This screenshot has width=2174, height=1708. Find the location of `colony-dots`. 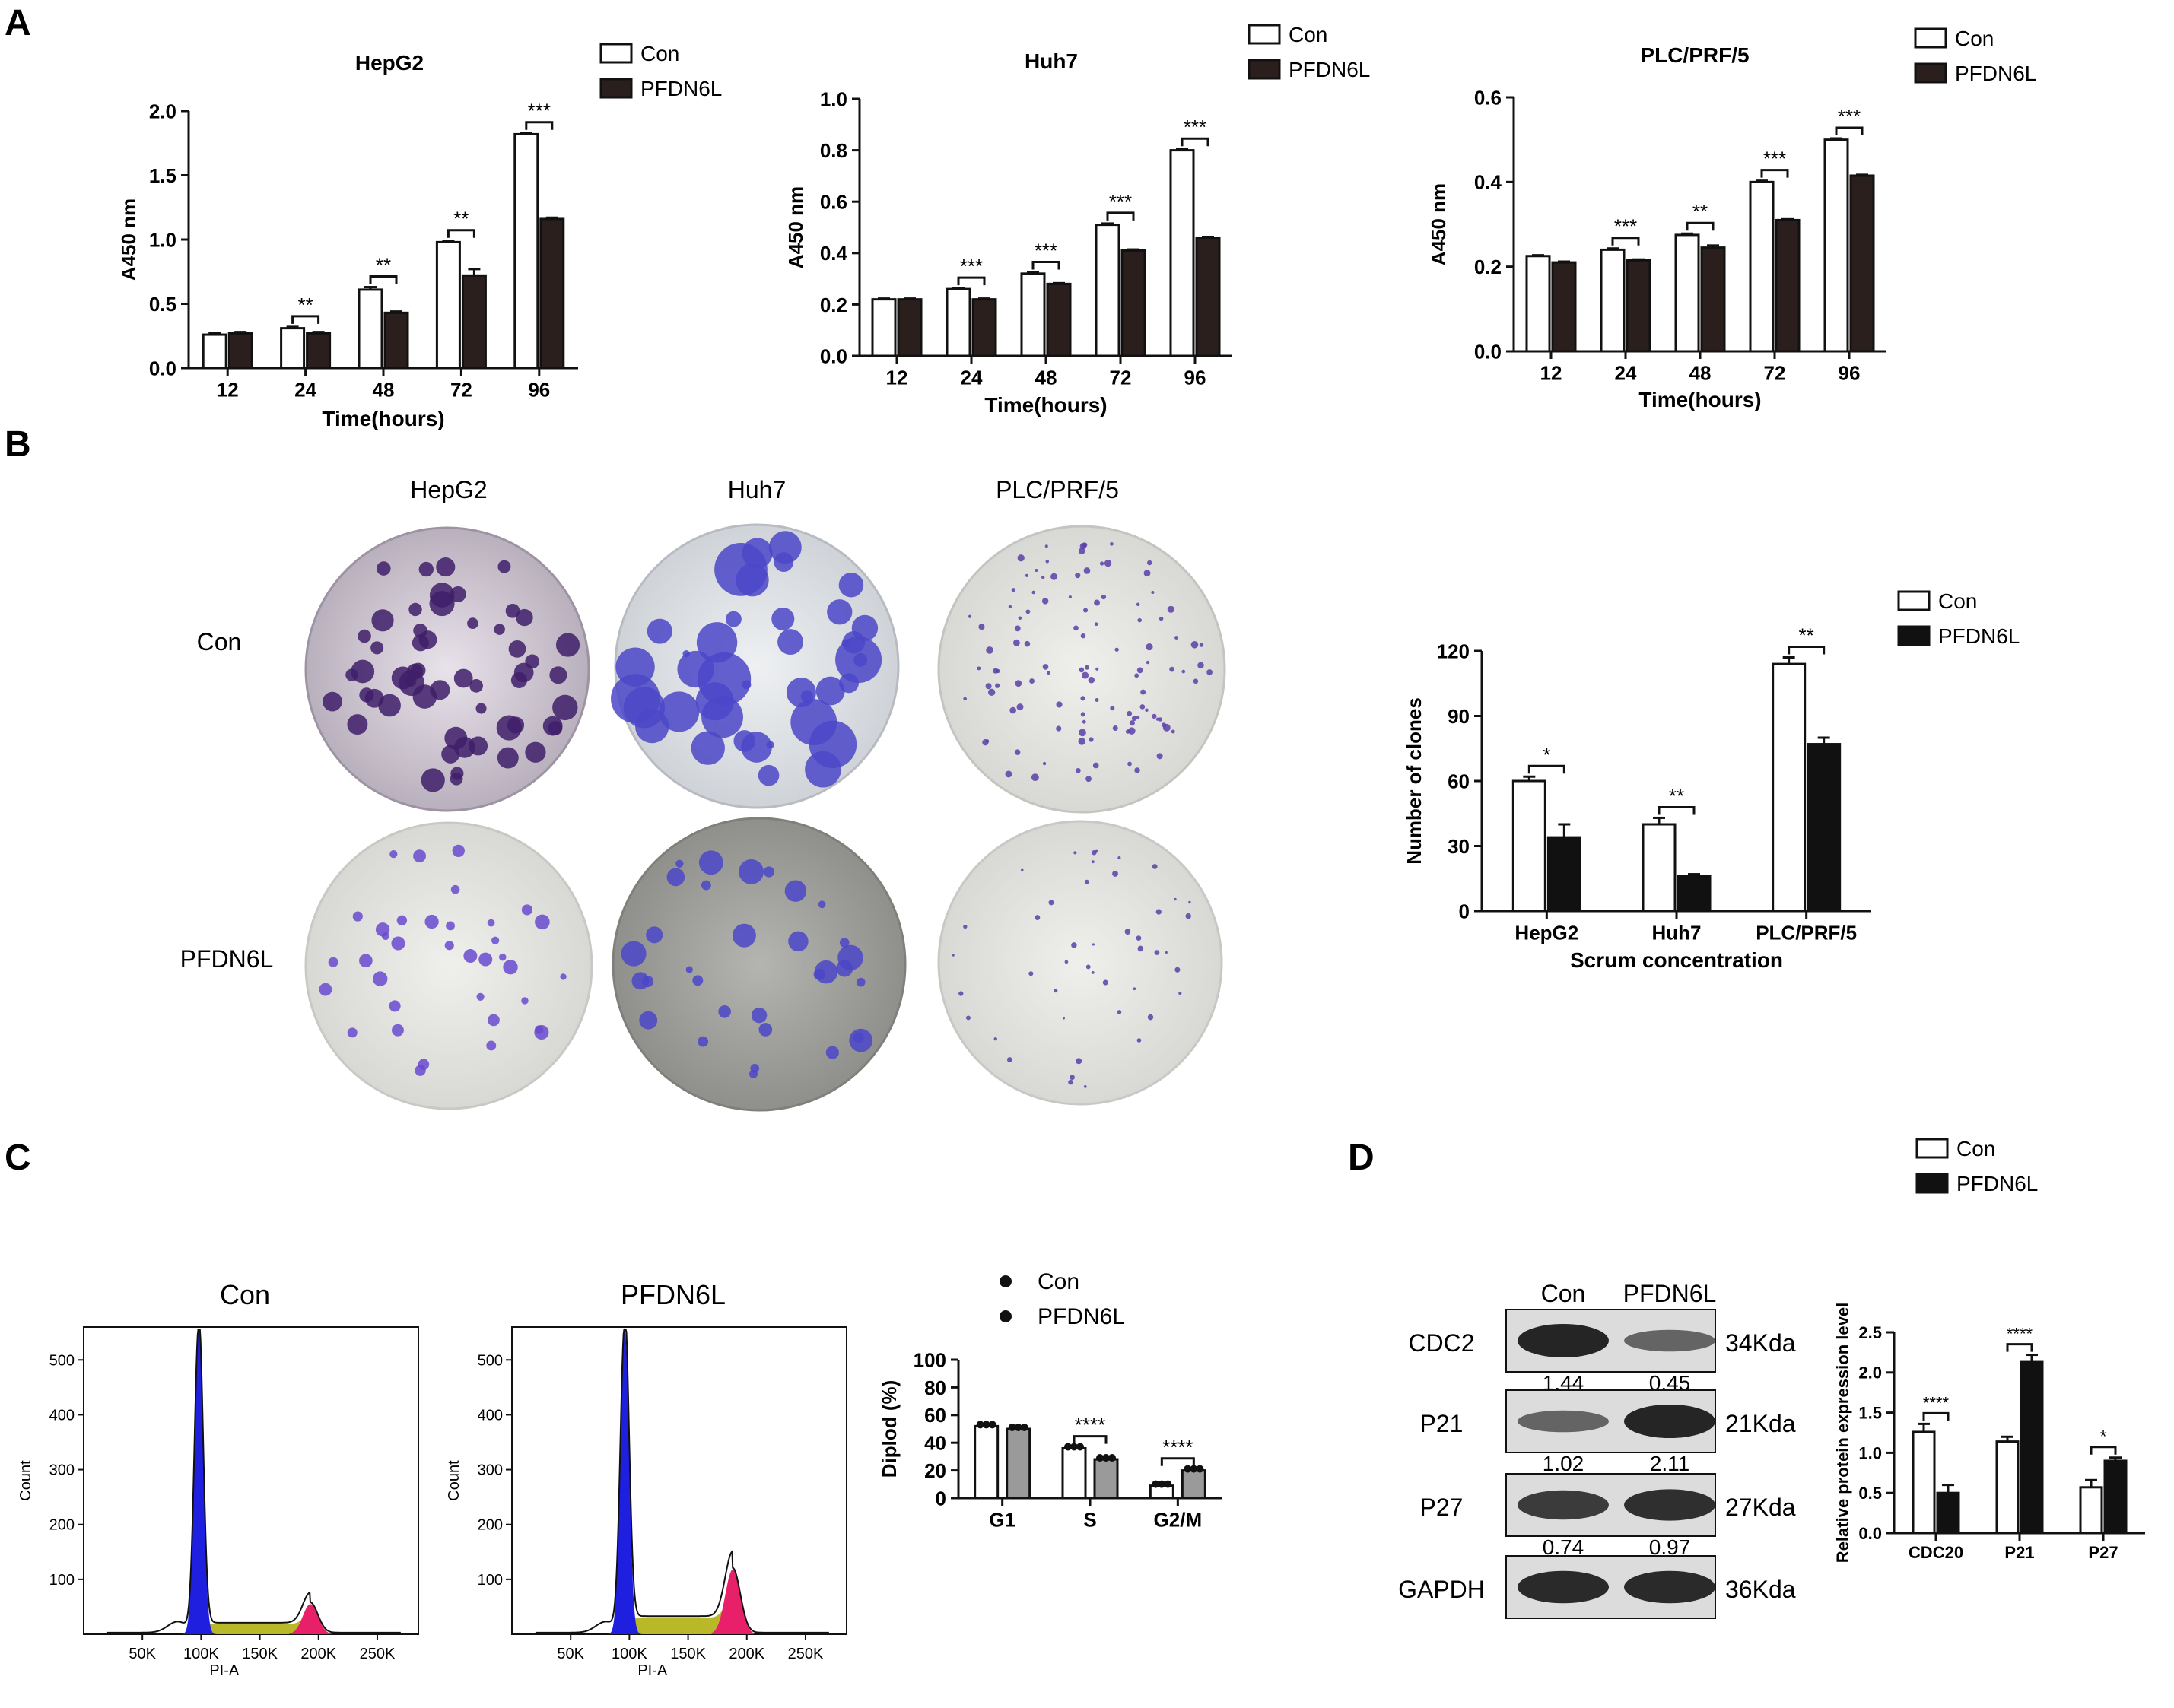

colony-dots is located at coordinates (766, 810).